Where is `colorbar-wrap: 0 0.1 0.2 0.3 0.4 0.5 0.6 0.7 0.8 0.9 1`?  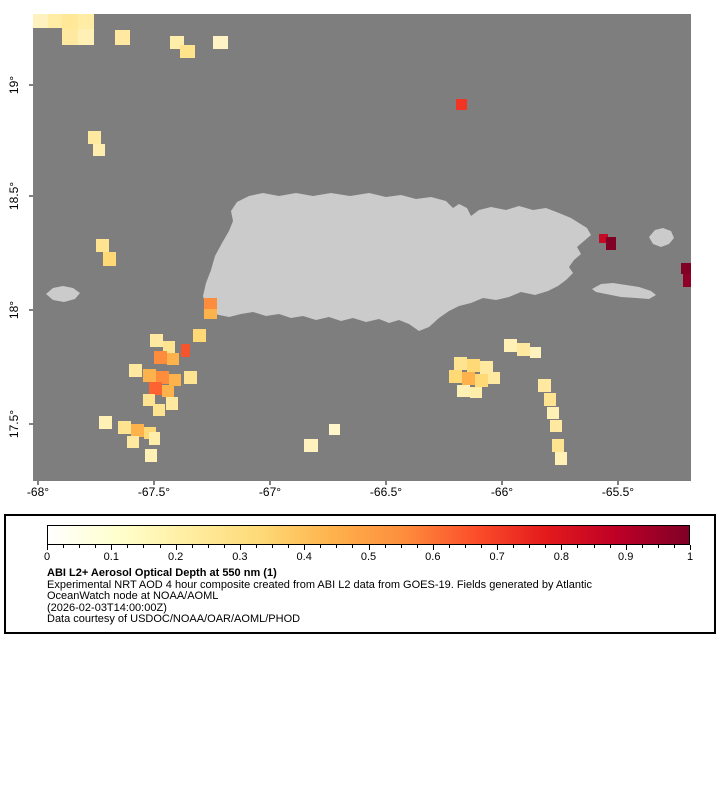
colorbar-wrap: 0 0.1 0.2 0.3 0.4 0.5 0.6 0.7 0.8 0.9 1 is located at coordinates (368, 544).